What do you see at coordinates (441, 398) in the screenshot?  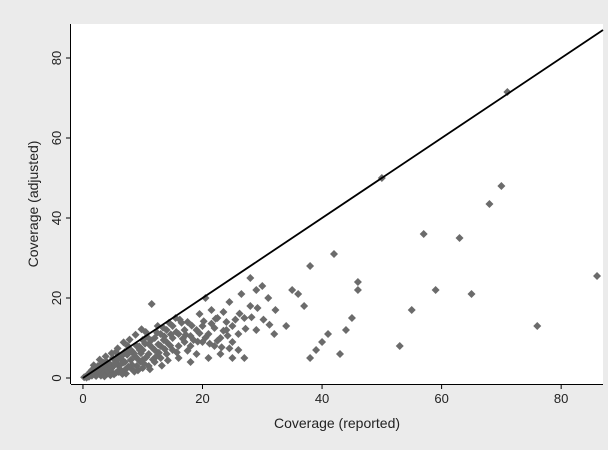 I see `x-tick-label: 60` at bounding box center [441, 398].